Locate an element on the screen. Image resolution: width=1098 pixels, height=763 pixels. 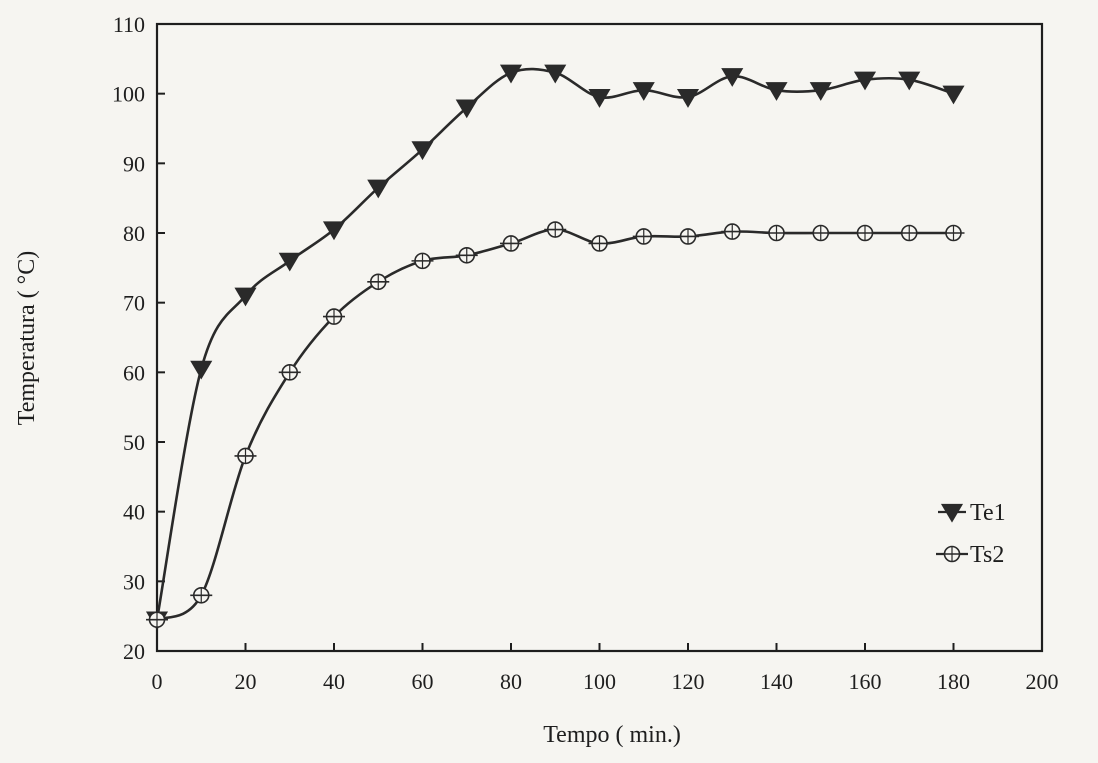
y-tick-label: 60 is located at coordinates (134, 372).